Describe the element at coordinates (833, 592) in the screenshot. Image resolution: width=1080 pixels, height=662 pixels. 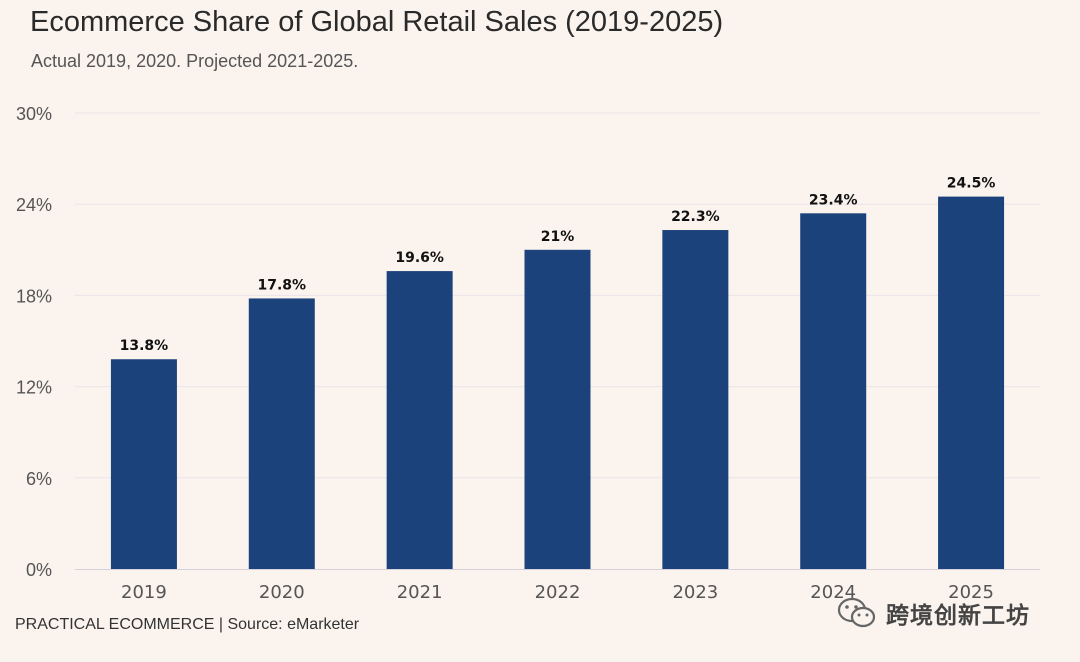
I see `x-tick-label: 2024` at that location.